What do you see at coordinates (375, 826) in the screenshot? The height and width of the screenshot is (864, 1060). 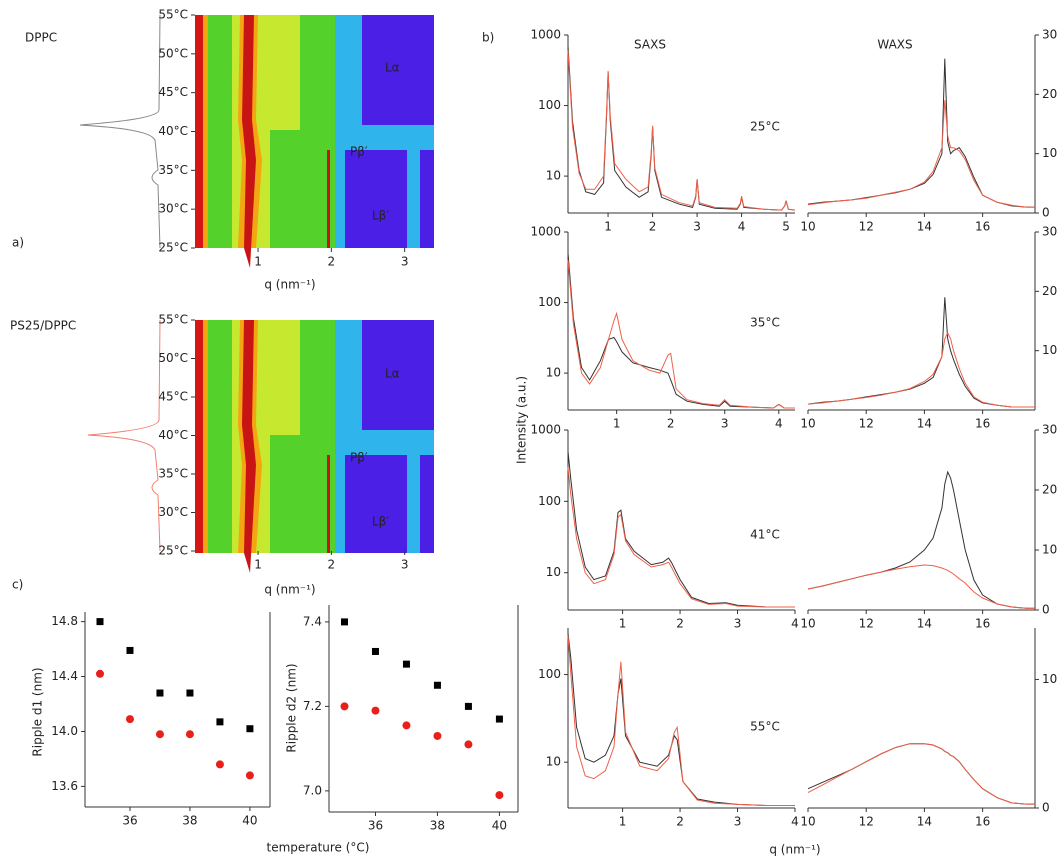 I see `x-tick-label: 36` at bounding box center [375, 826].